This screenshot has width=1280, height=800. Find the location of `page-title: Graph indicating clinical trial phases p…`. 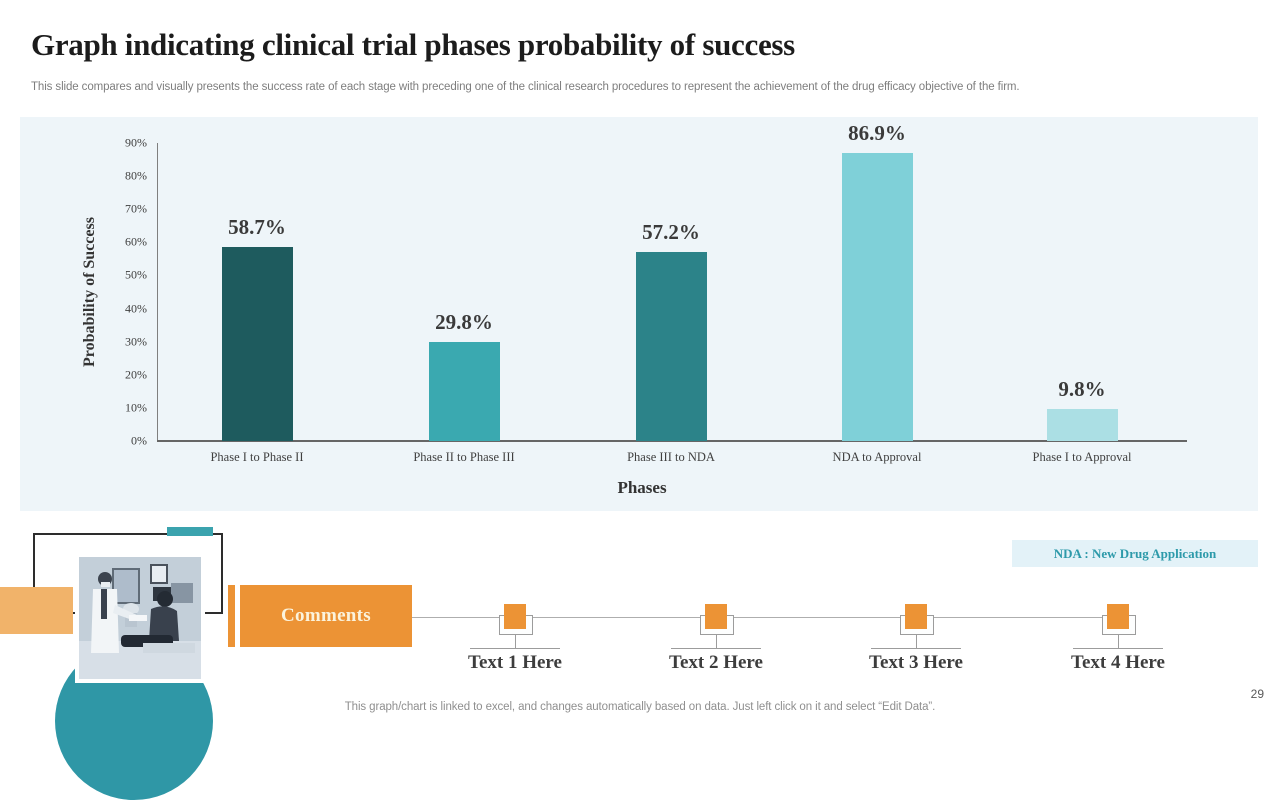

page-title: Graph indicating clinical trial phases p… is located at coordinates (413, 44).